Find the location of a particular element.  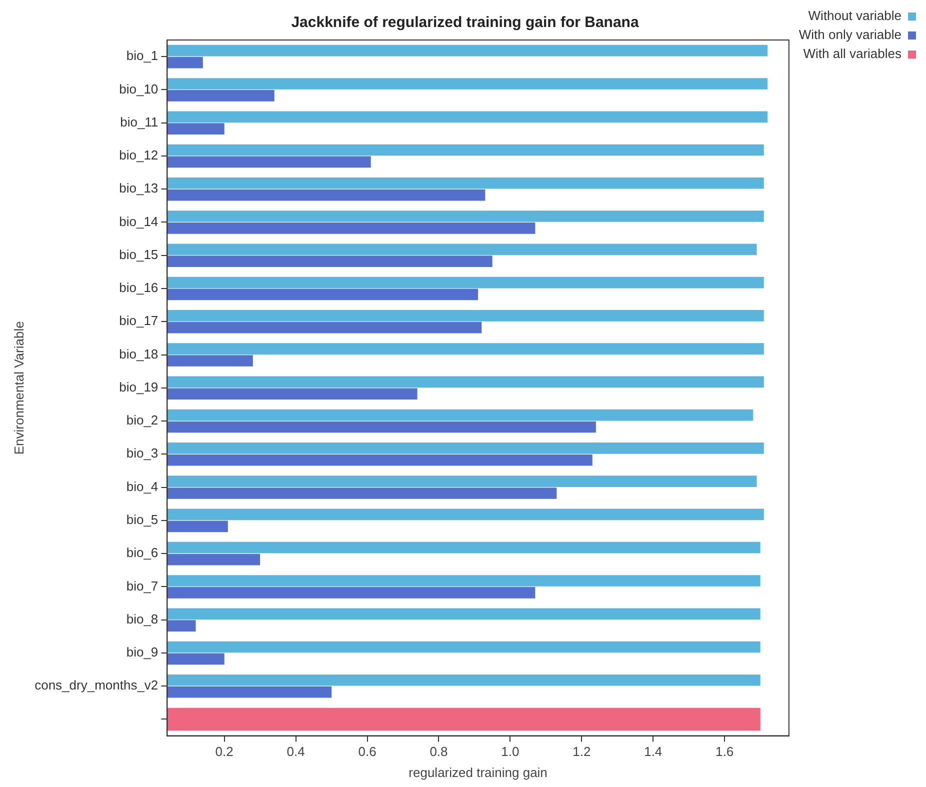

x-tick-label: 0.6 is located at coordinates (367, 752).